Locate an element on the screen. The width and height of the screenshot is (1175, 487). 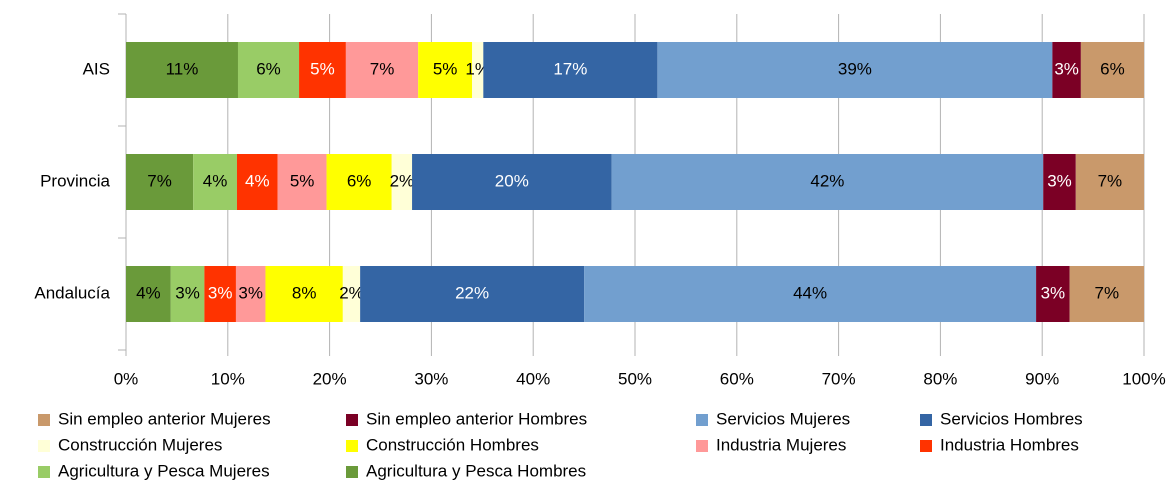
data-label: 39% is located at coordinates (855, 68).